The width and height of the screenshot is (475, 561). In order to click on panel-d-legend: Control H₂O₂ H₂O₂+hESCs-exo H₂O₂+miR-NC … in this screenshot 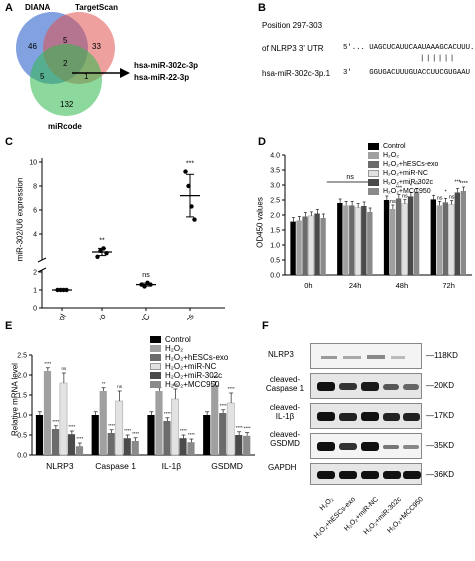, I will do `click(403, 169)`.